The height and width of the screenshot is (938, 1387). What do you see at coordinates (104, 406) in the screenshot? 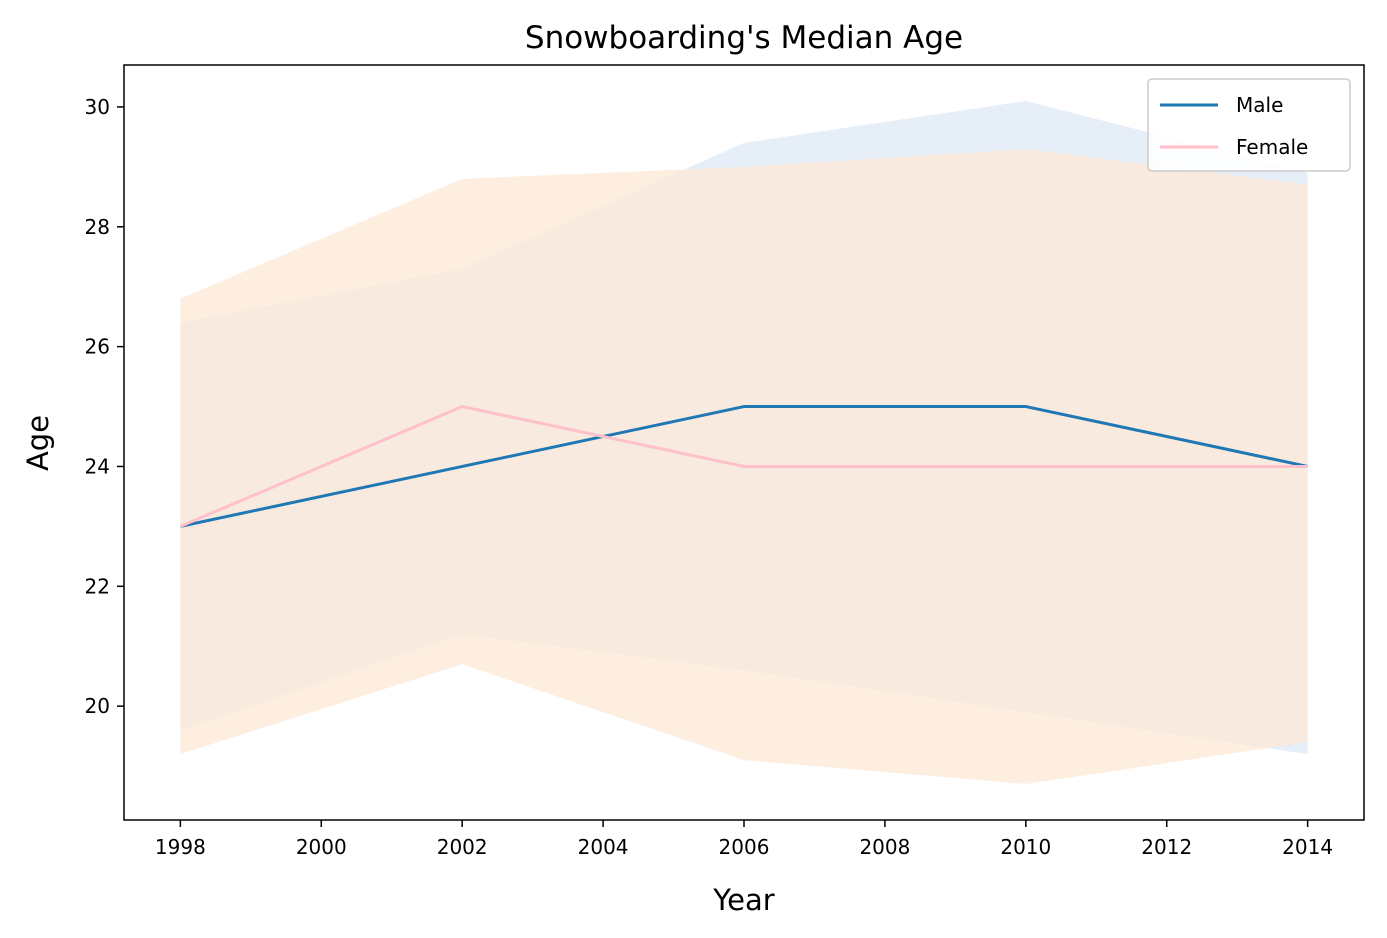
I see `y-axis-ticks: 20 22 24 26 28 30` at bounding box center [104, 406].